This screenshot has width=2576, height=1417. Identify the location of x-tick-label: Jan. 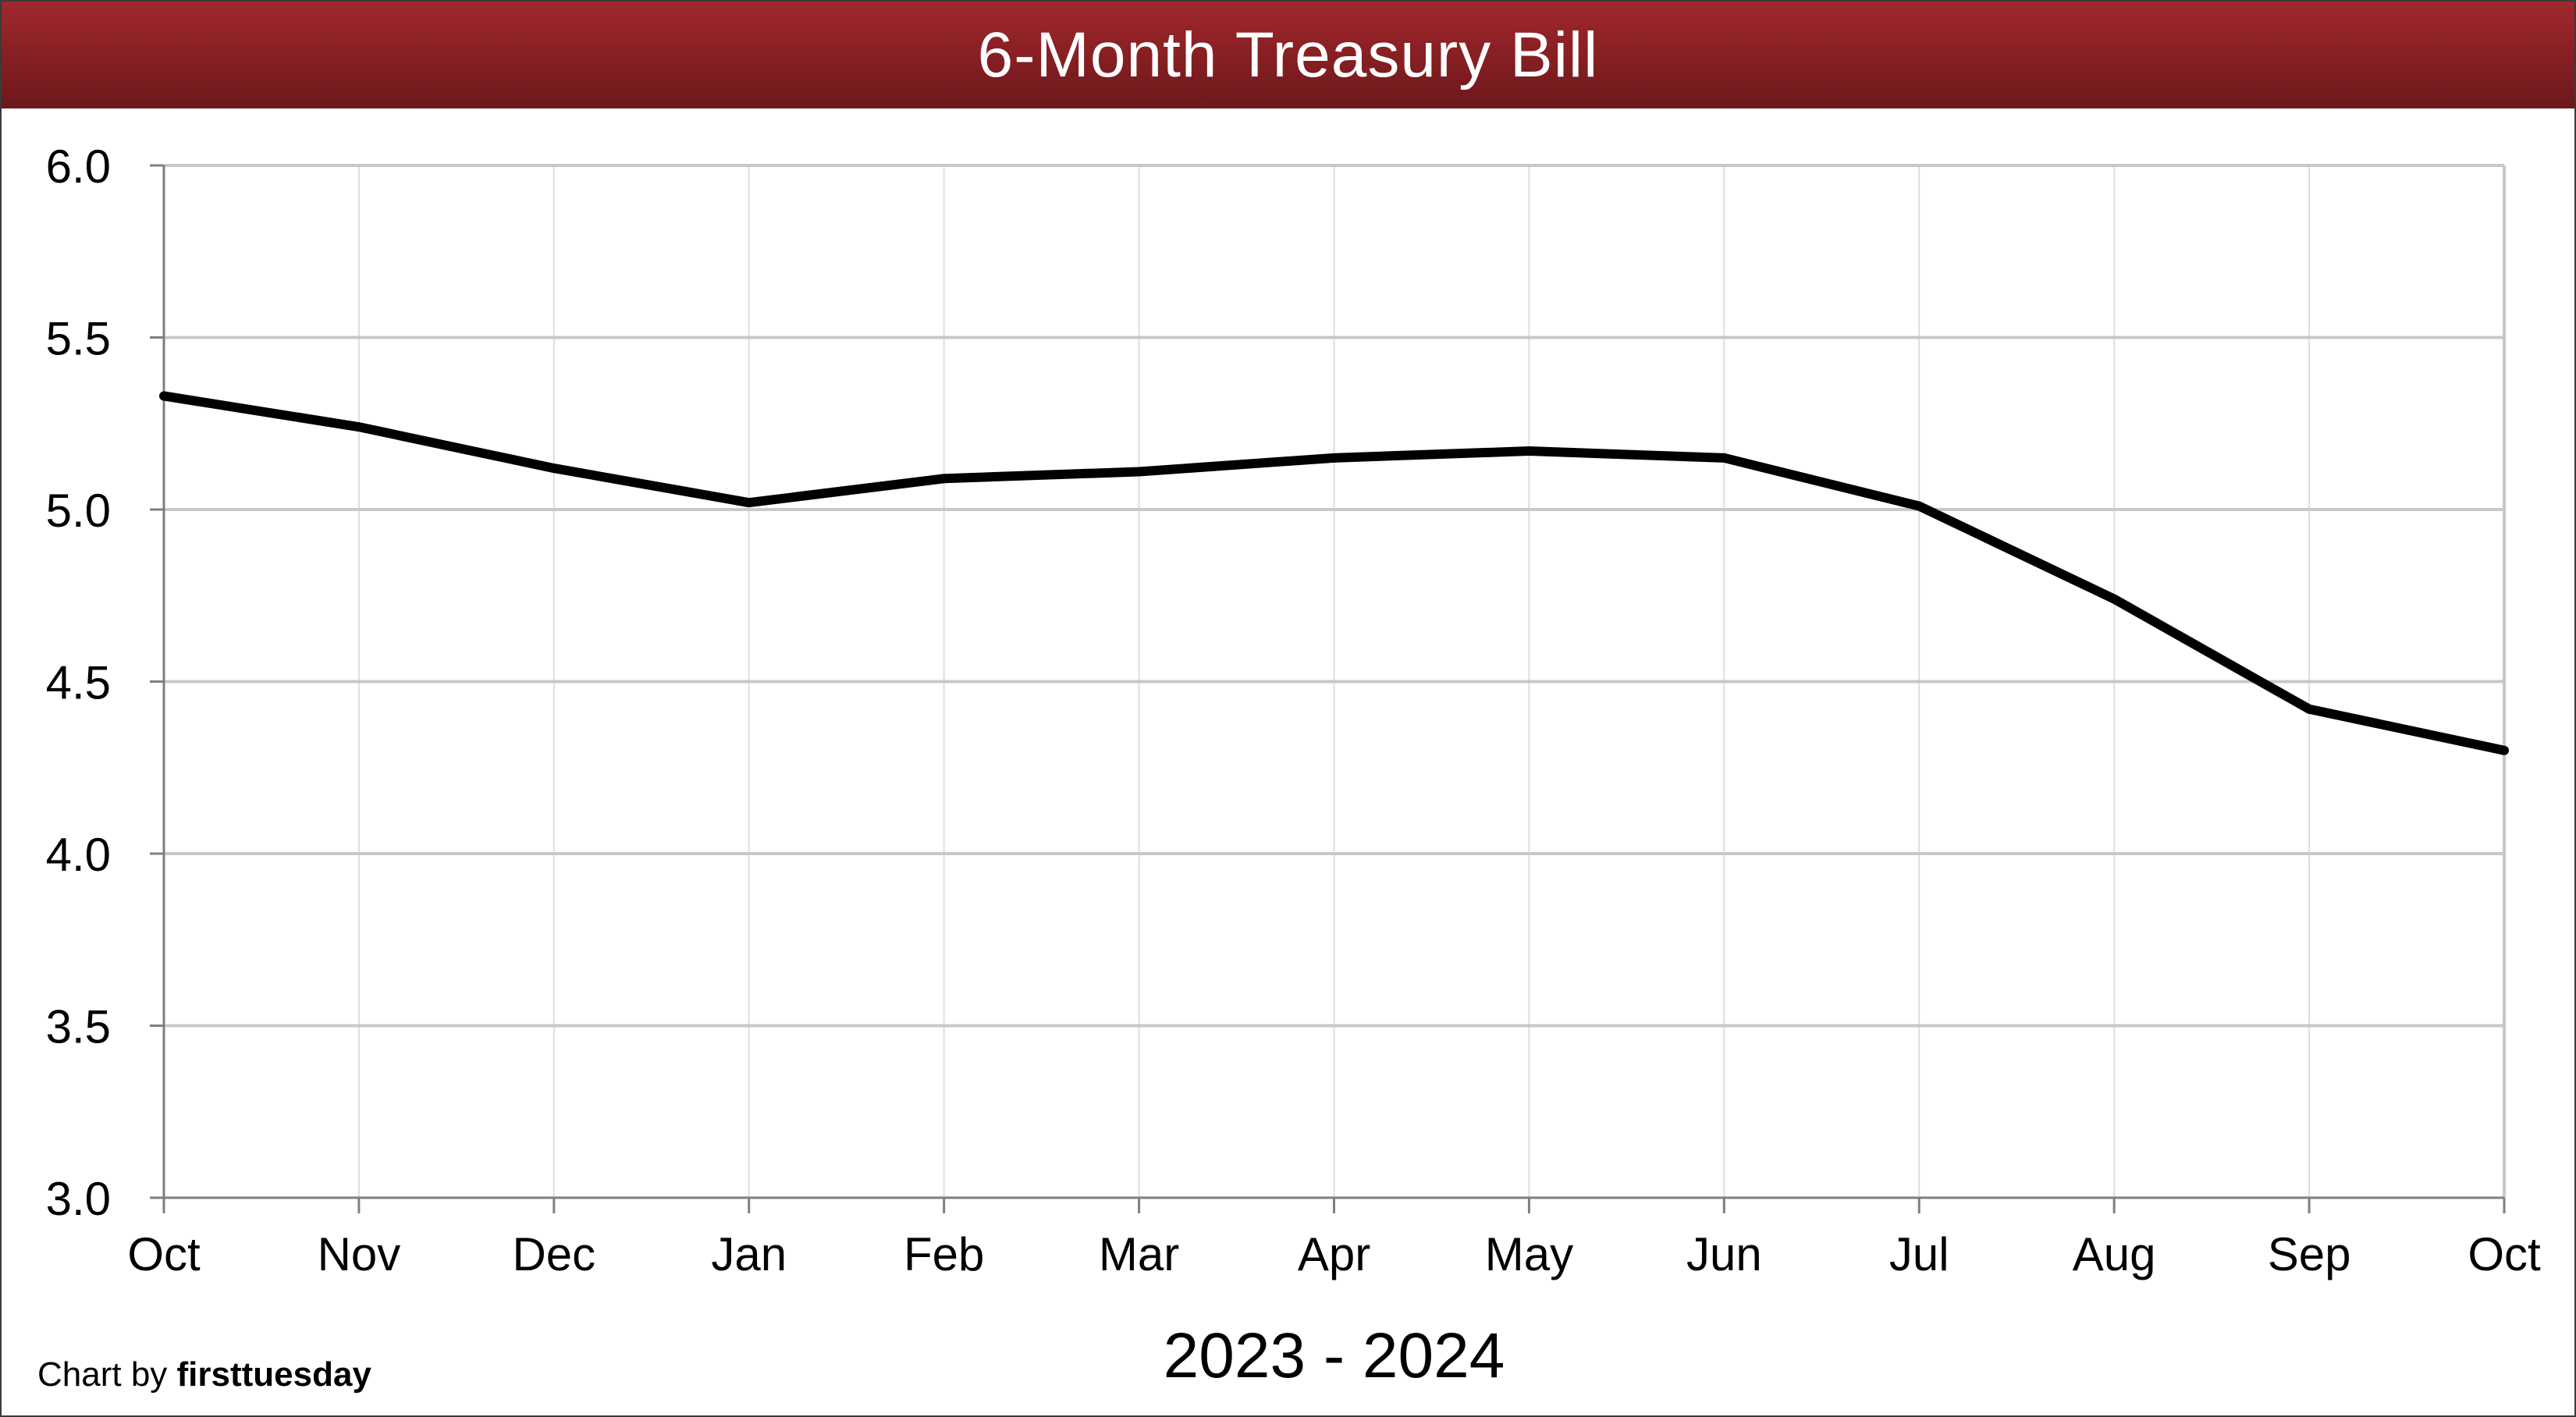
(749, 1254).